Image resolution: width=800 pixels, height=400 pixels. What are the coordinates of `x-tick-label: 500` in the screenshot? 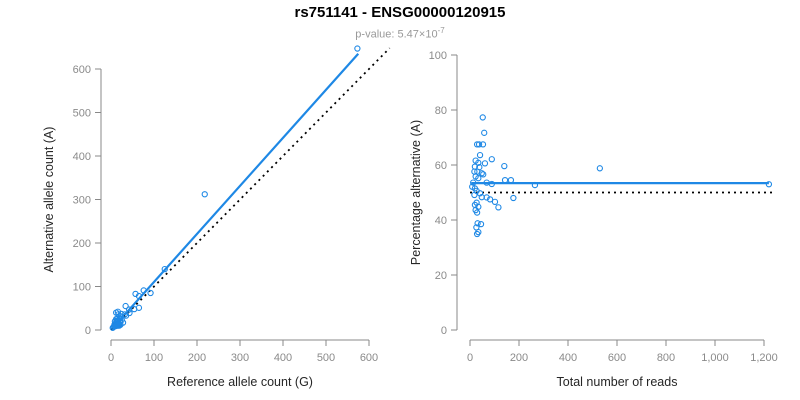 It's located at (326, 358).